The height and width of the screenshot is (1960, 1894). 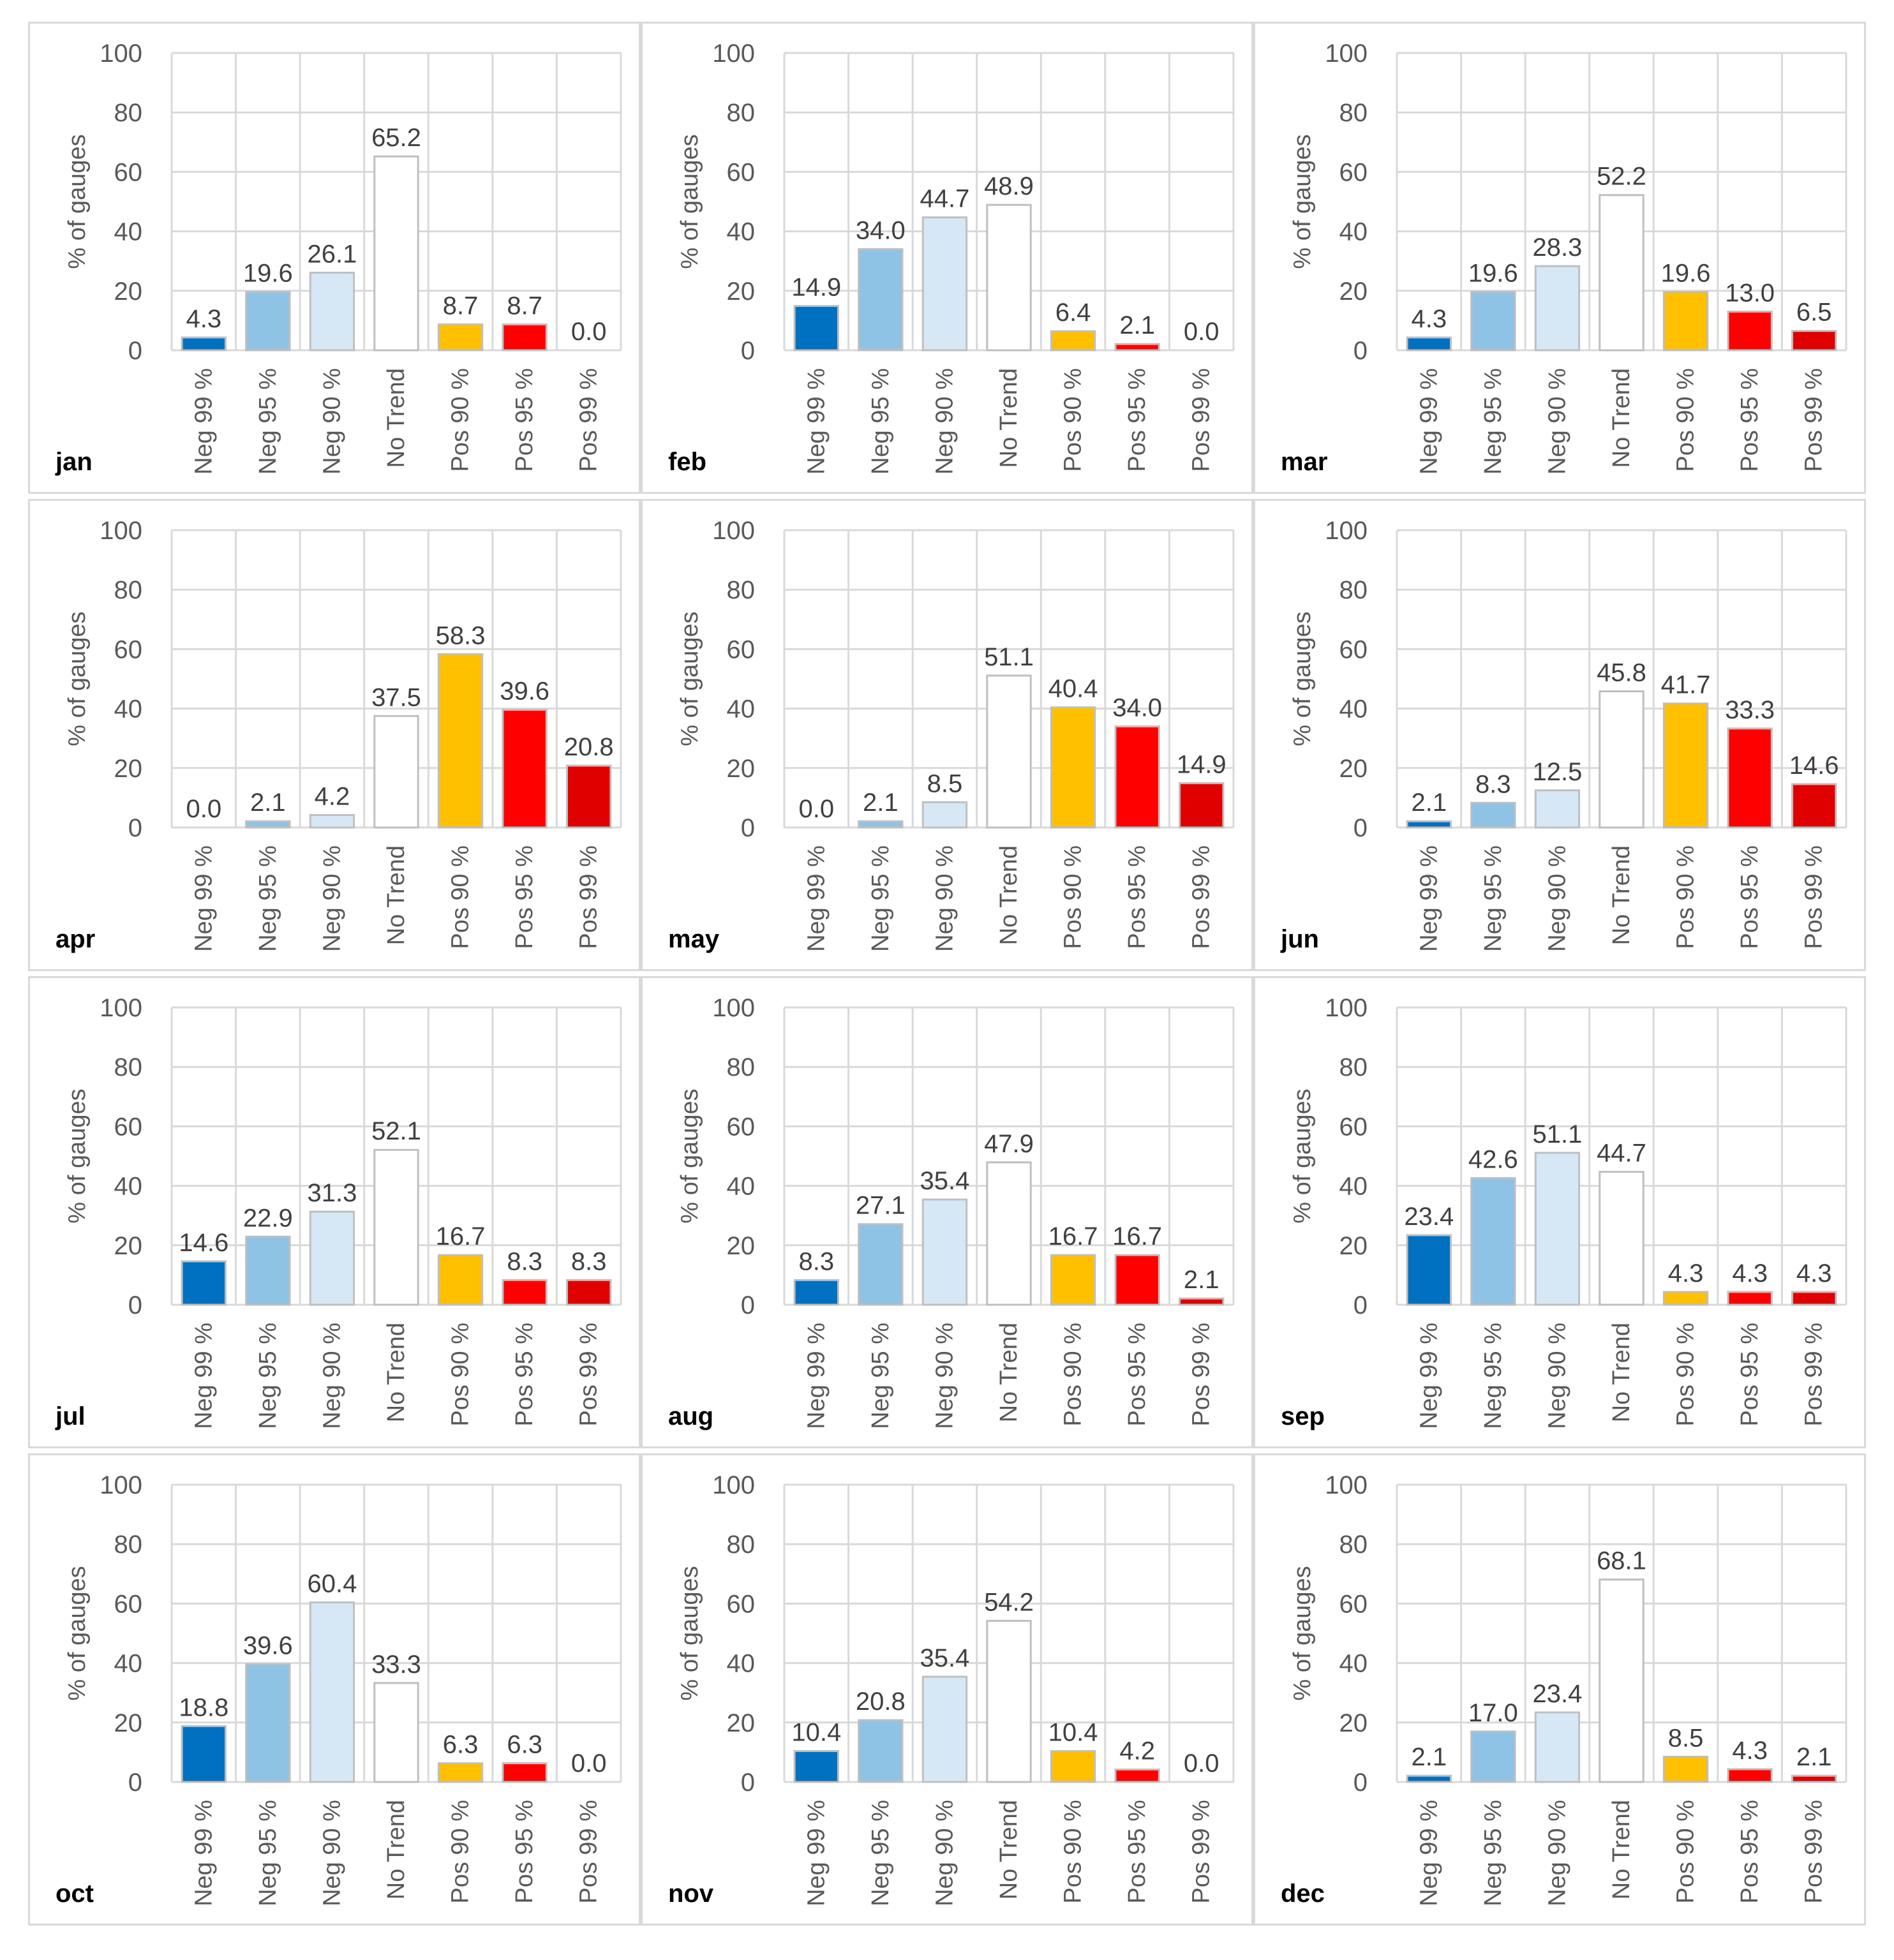 I want to click on data-label: 13.0, so click(x=1750, y=293).